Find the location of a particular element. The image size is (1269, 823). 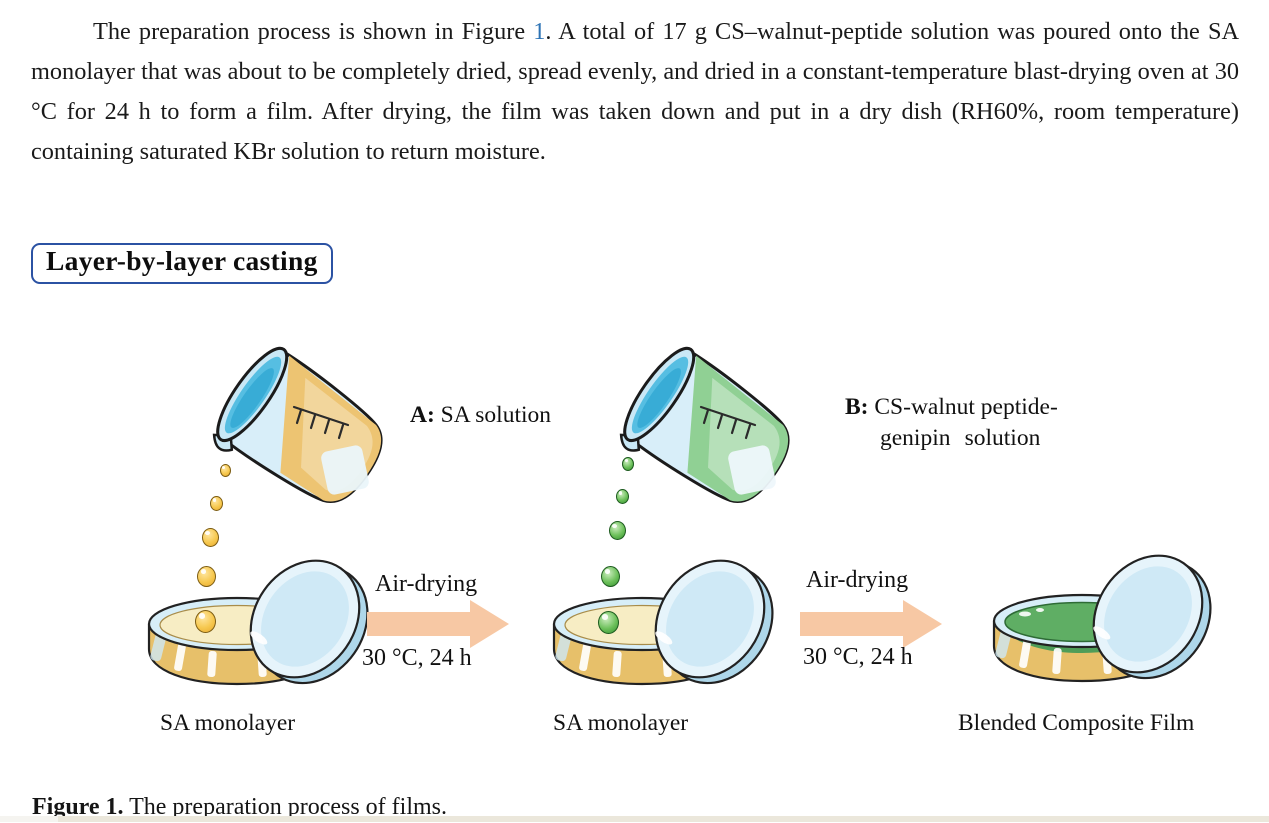

beaker-a-graduations is located at coordinates (321, 422).